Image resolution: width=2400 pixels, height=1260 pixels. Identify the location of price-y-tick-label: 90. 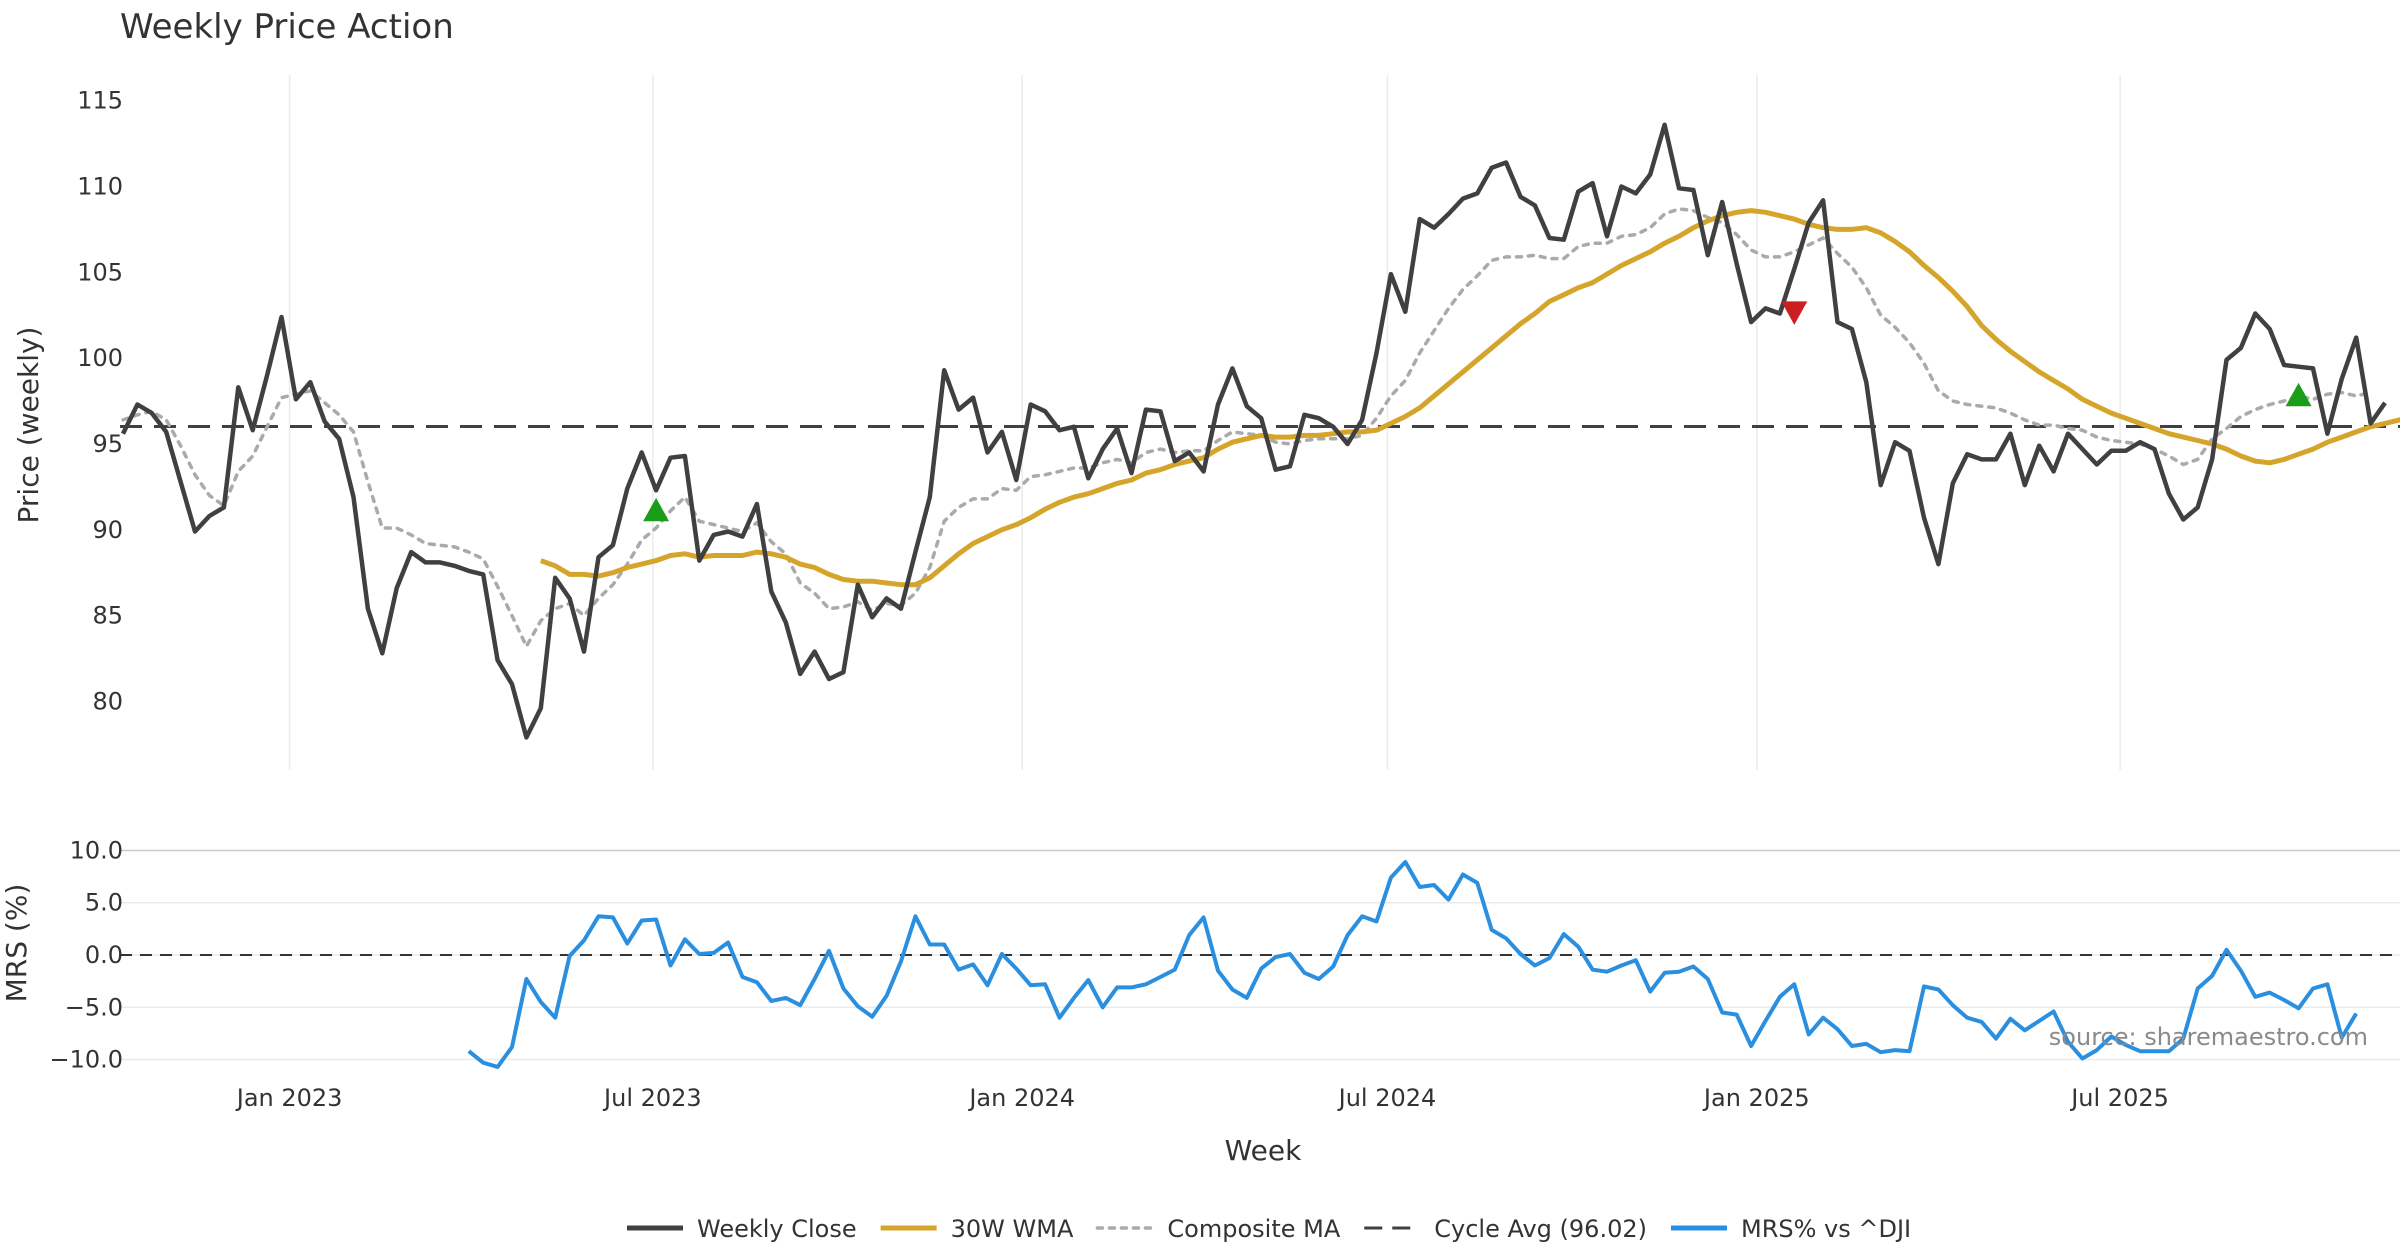
(107, 530).